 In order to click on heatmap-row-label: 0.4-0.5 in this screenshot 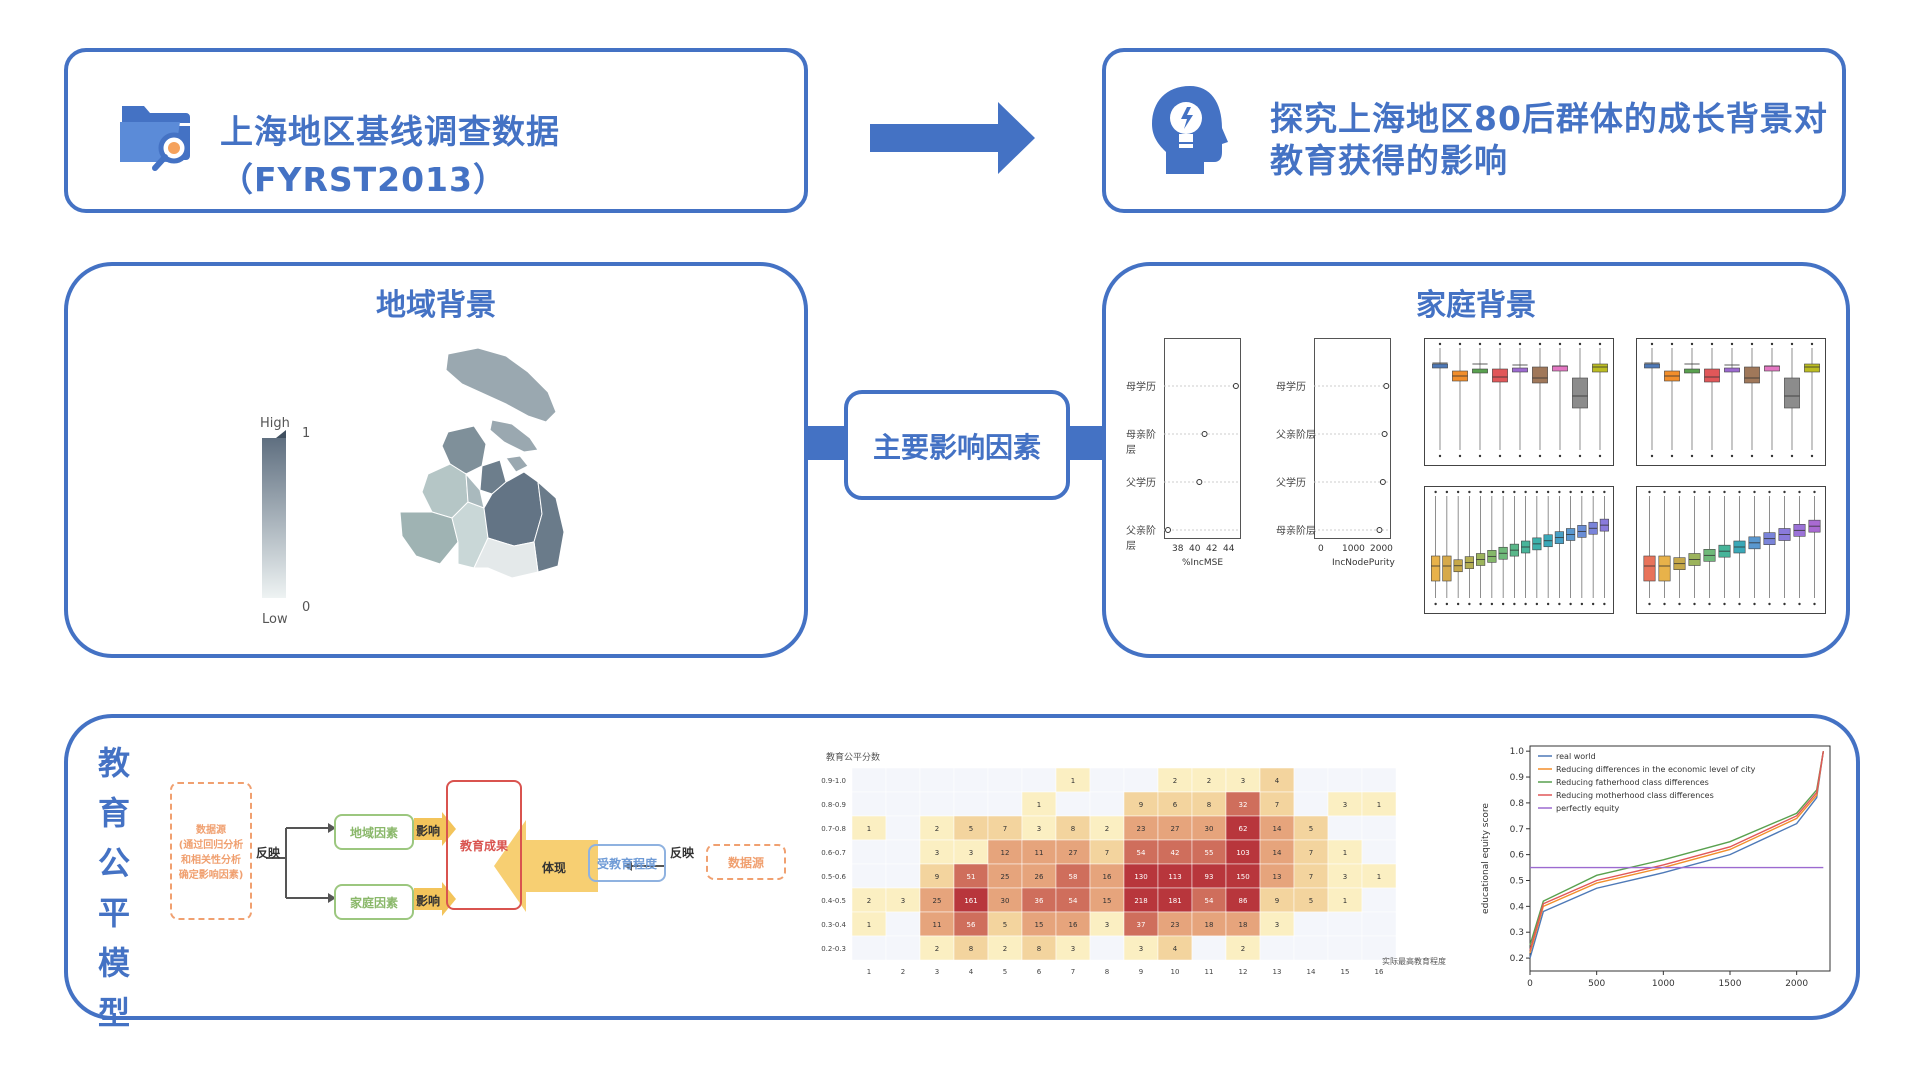, I will do `click(833, 901)`.